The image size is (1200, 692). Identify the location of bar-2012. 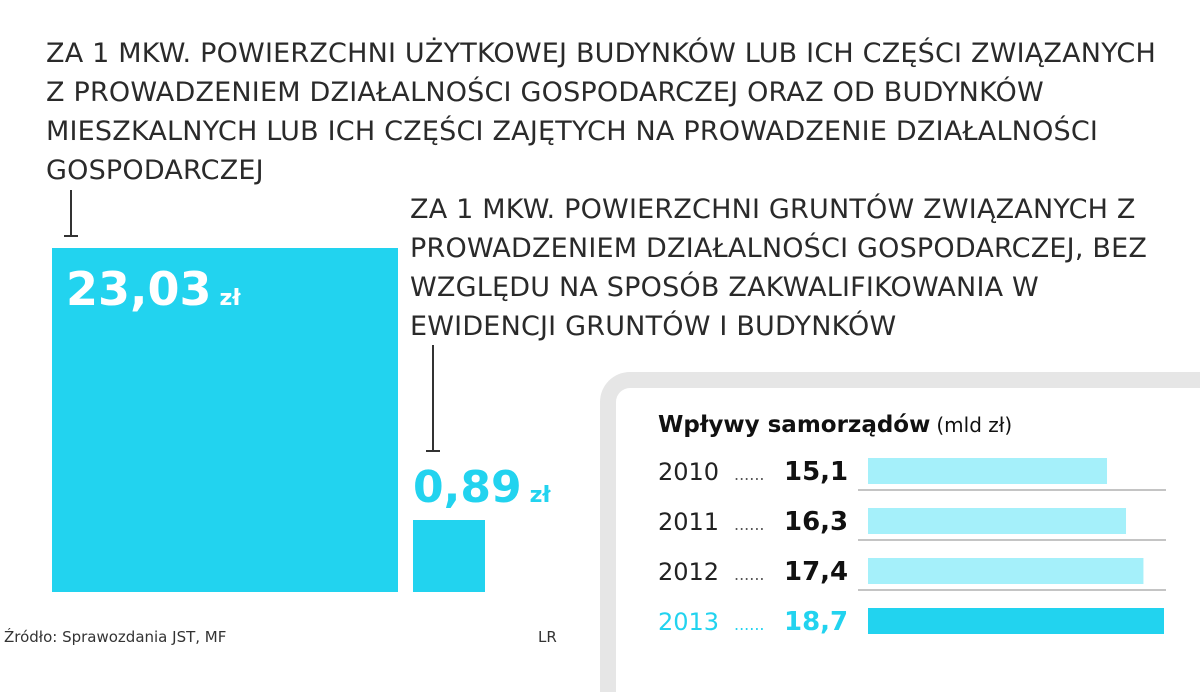
(1006, 571).